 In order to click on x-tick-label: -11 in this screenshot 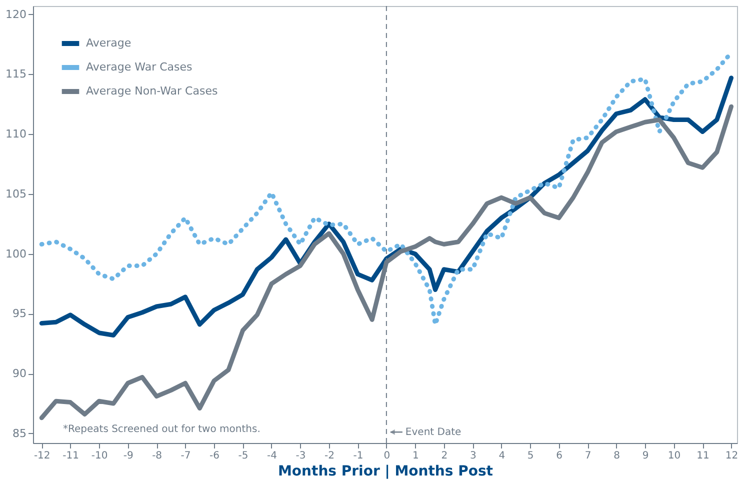, I will do `click(71, 456)`.